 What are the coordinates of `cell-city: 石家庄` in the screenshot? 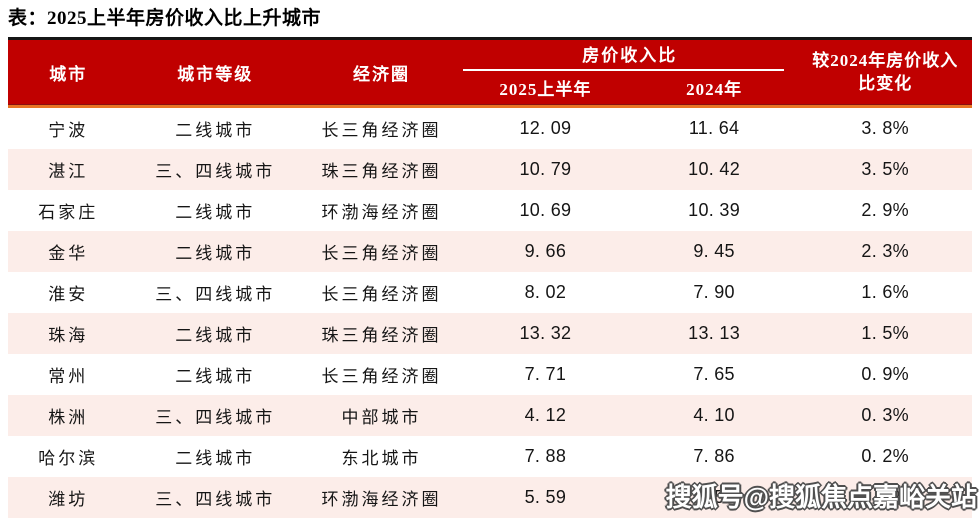 It's located at (68, 212).